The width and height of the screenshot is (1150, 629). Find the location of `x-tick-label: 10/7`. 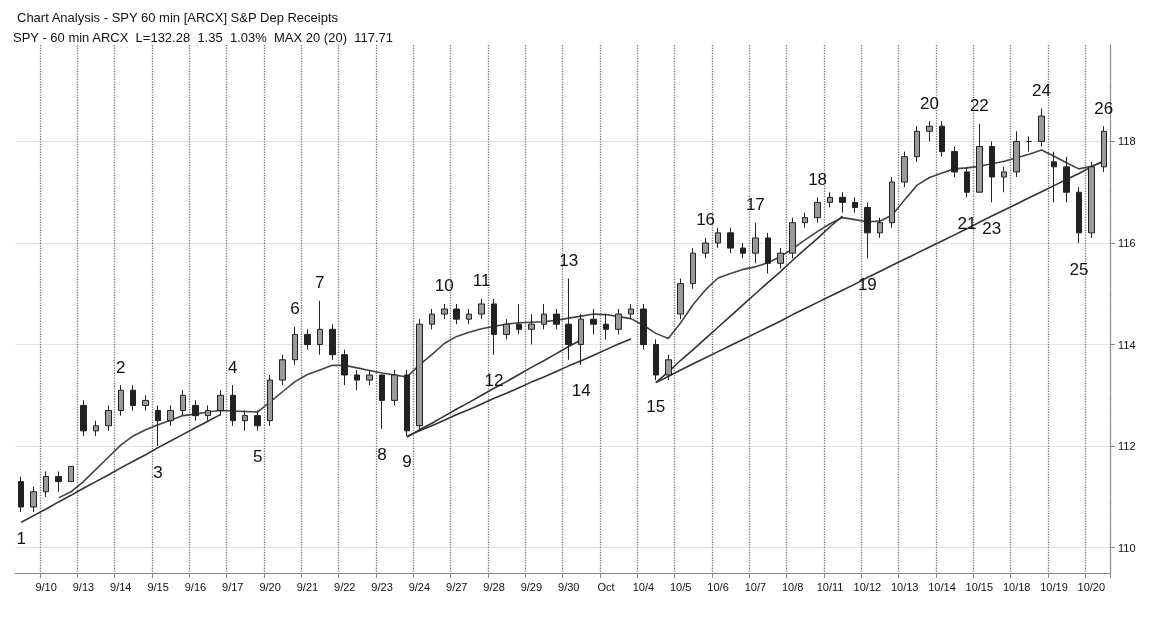

x-tick-label: 10/7 is located at coordinates (755, 586).